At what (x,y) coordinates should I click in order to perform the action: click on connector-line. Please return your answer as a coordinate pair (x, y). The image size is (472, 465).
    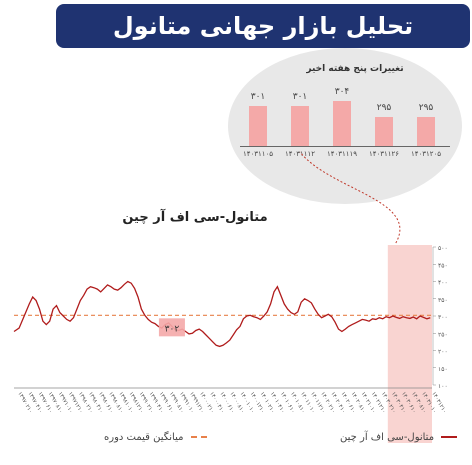
    Looking at the image, I should click on (350, 197).